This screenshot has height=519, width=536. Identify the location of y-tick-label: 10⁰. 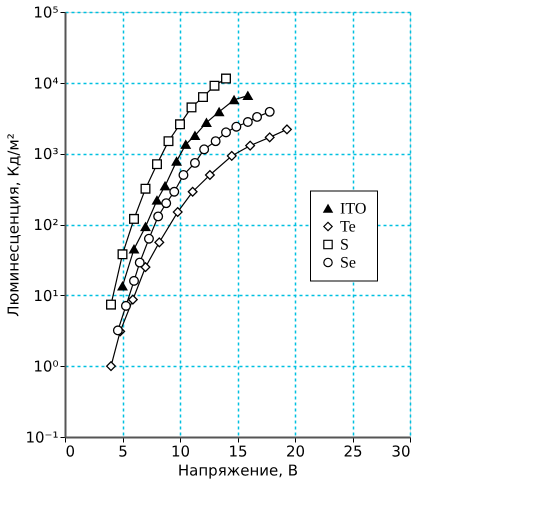
(45, 367).